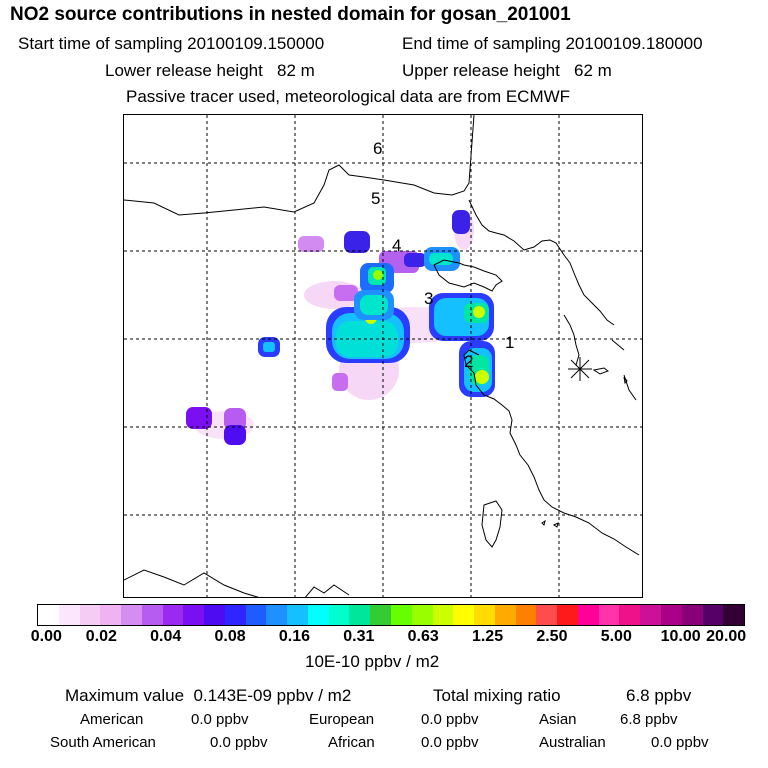 This screenshot has height=768, width=768. I want to click on colorbar-tick-label: 0.00, so click(46, 636).